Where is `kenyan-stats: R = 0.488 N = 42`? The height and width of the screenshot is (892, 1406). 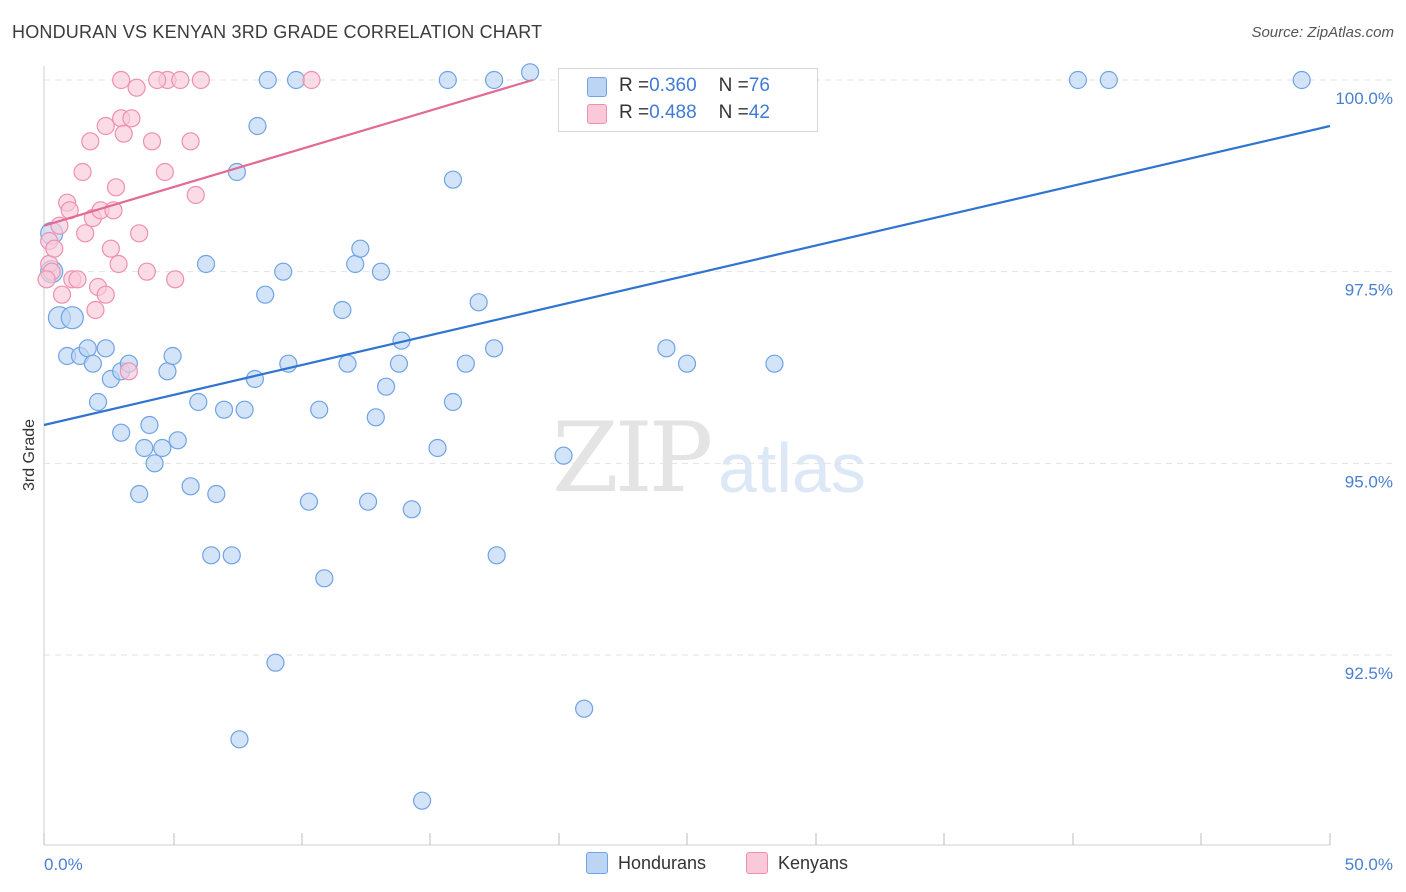 kenyan-stats: R = 0.488 N = 42 is located at coordinates (694, 113).